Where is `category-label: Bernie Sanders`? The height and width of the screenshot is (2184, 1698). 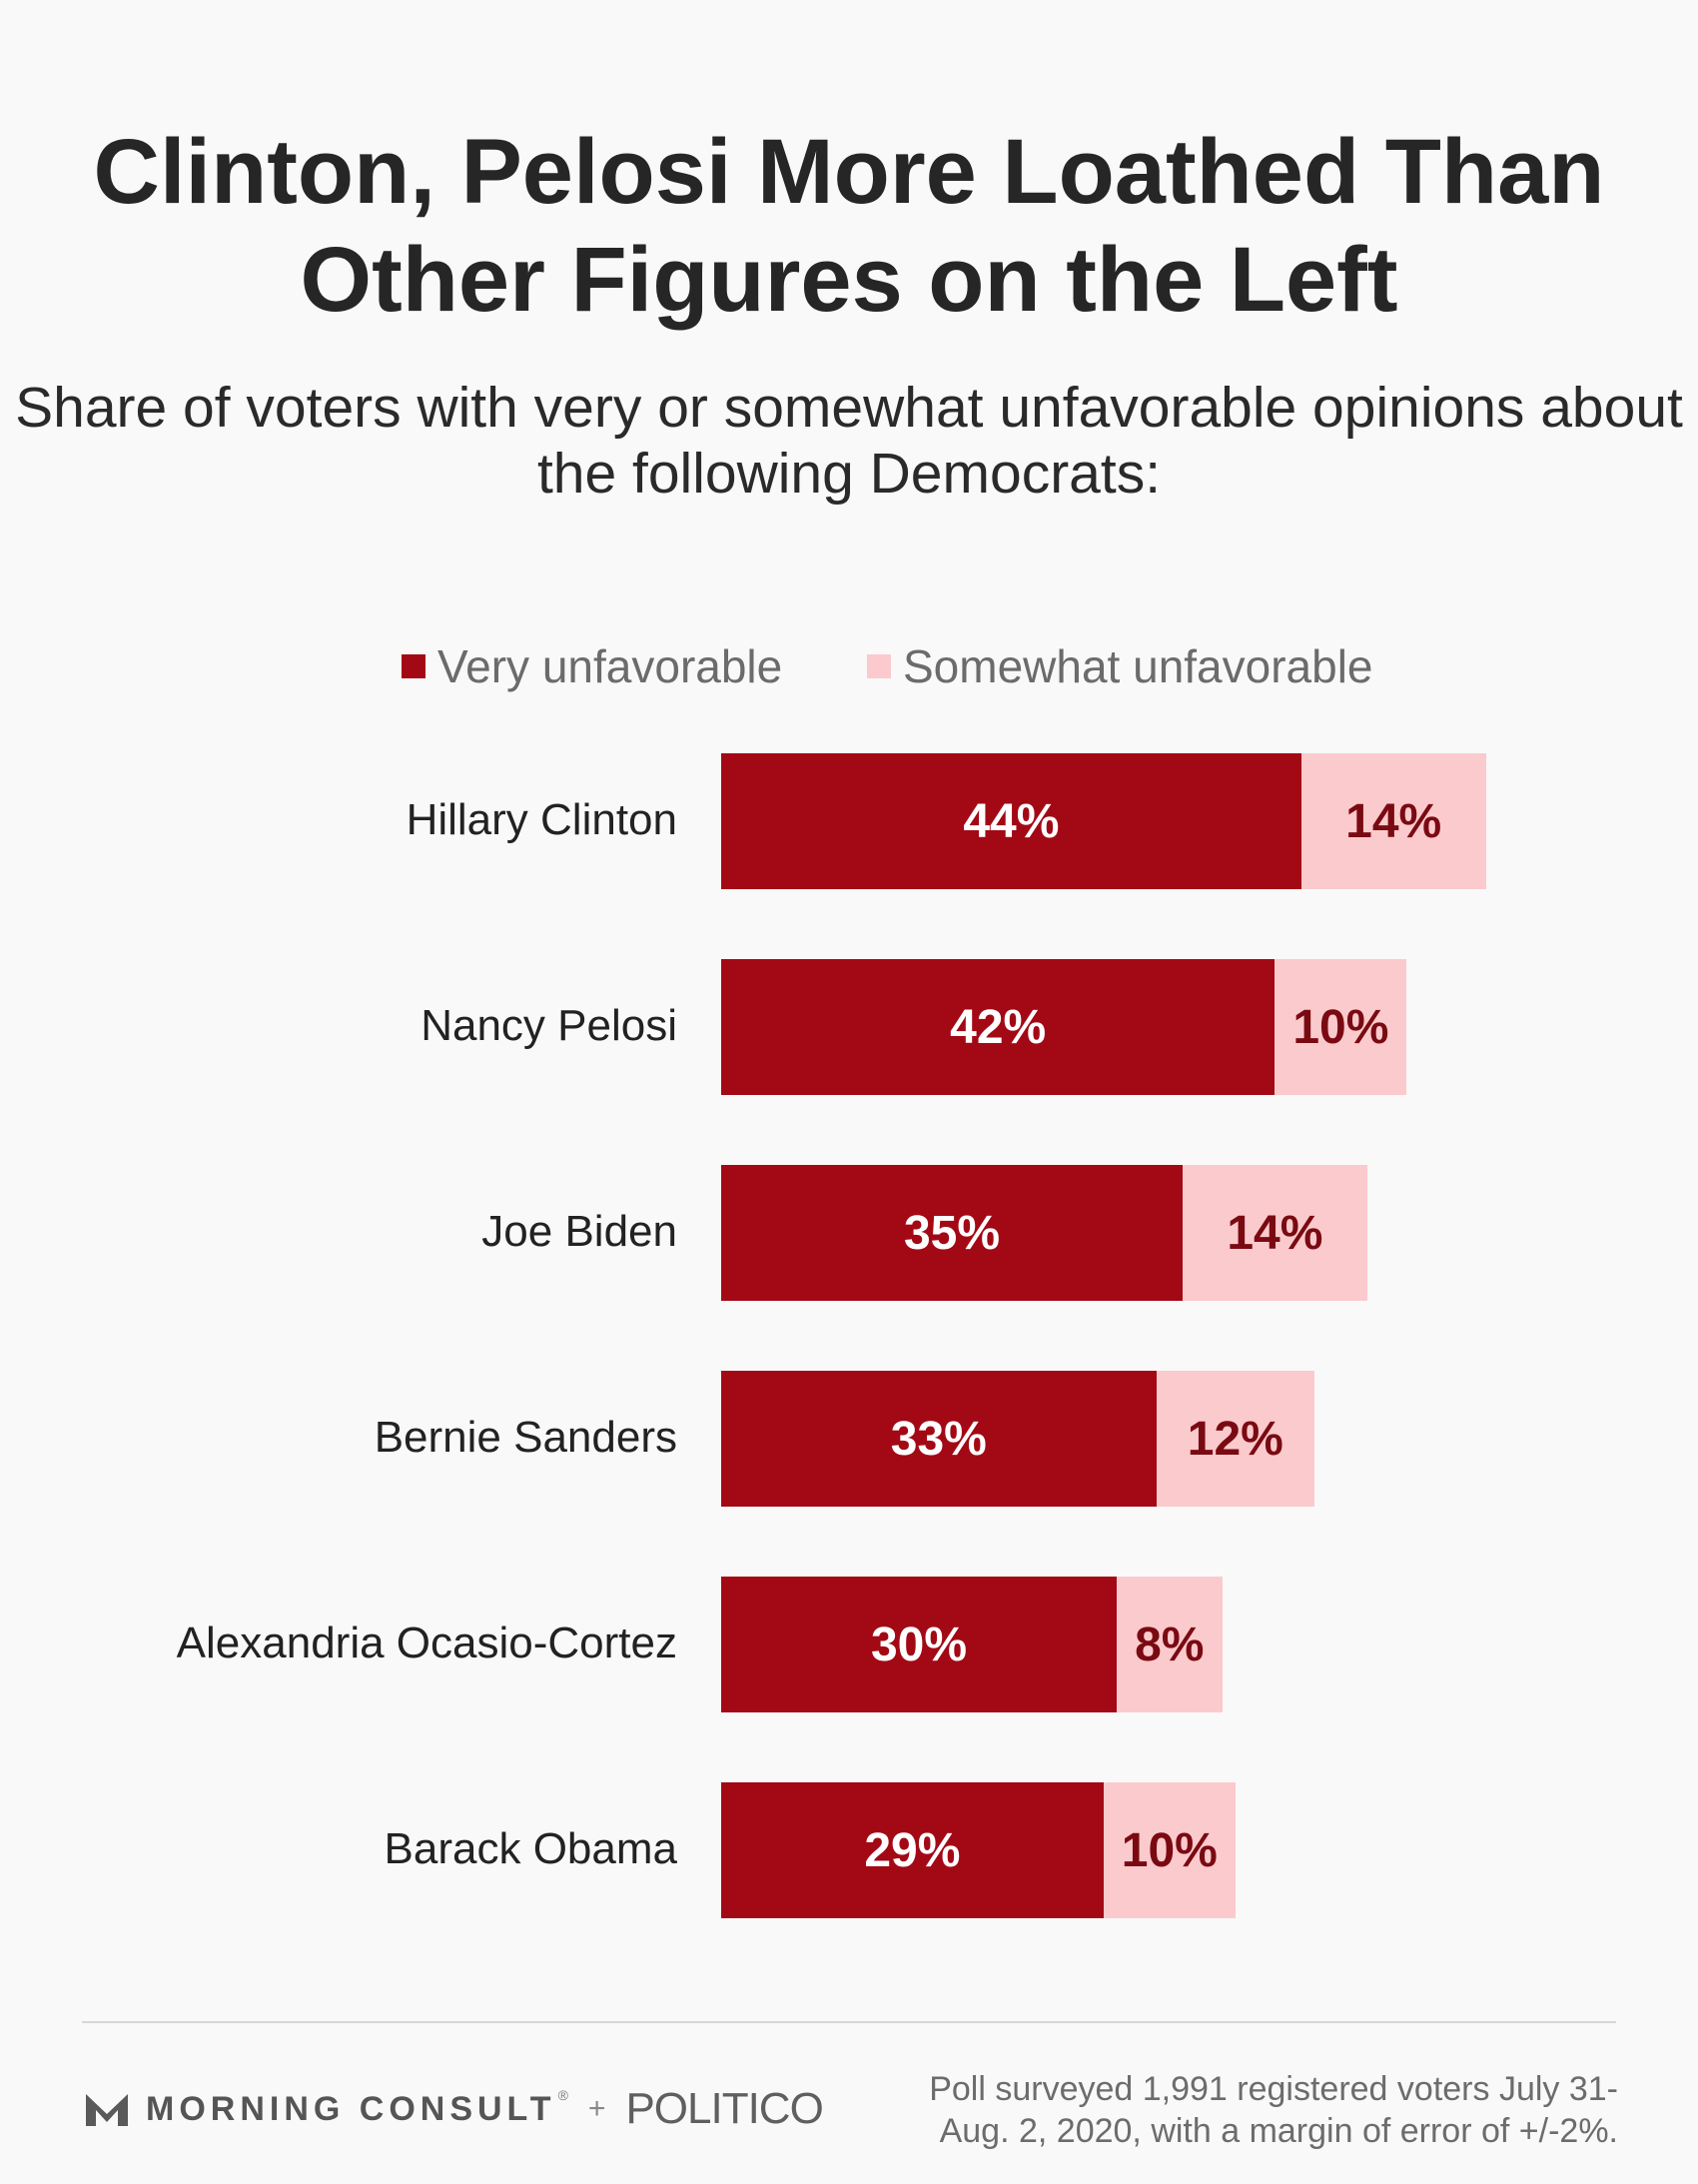
category-label: Bernie Sanders is located at coordinates (525, 1437).